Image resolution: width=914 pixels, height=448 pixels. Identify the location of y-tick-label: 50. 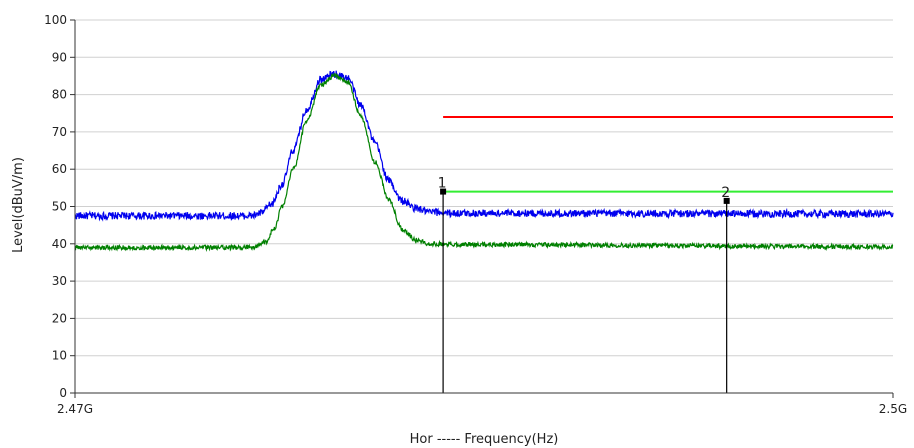
(59, 207).